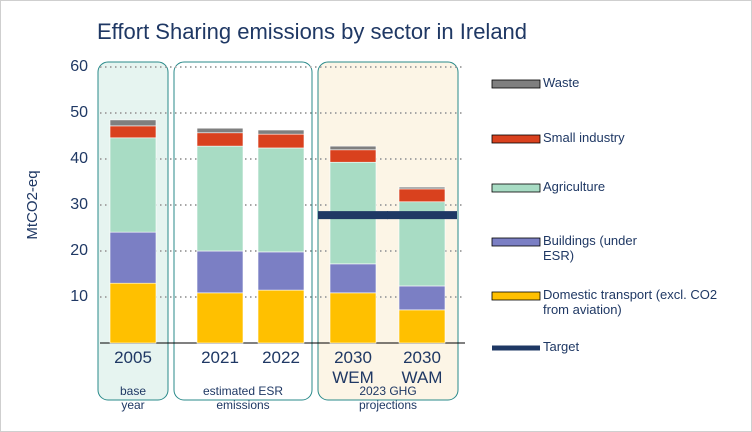  What do you see at coordinates (422, 367) in the screenshot?
I see `x-tick-label: 2030 WAM` at bounding box center [422, 367].